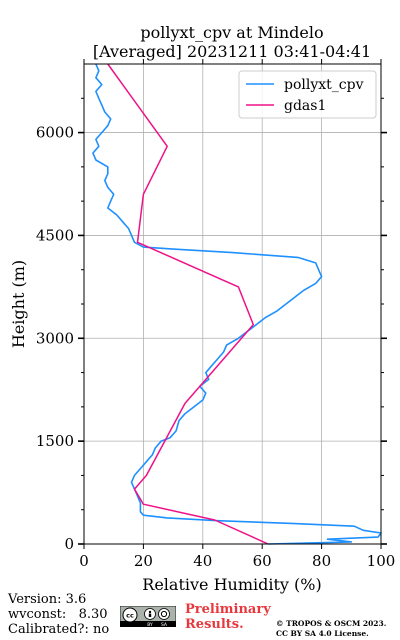  What do you see at coordinates (381, 561) in the screenshot?
I see `x-tick-label: 100` at bounding box center [381, 561].